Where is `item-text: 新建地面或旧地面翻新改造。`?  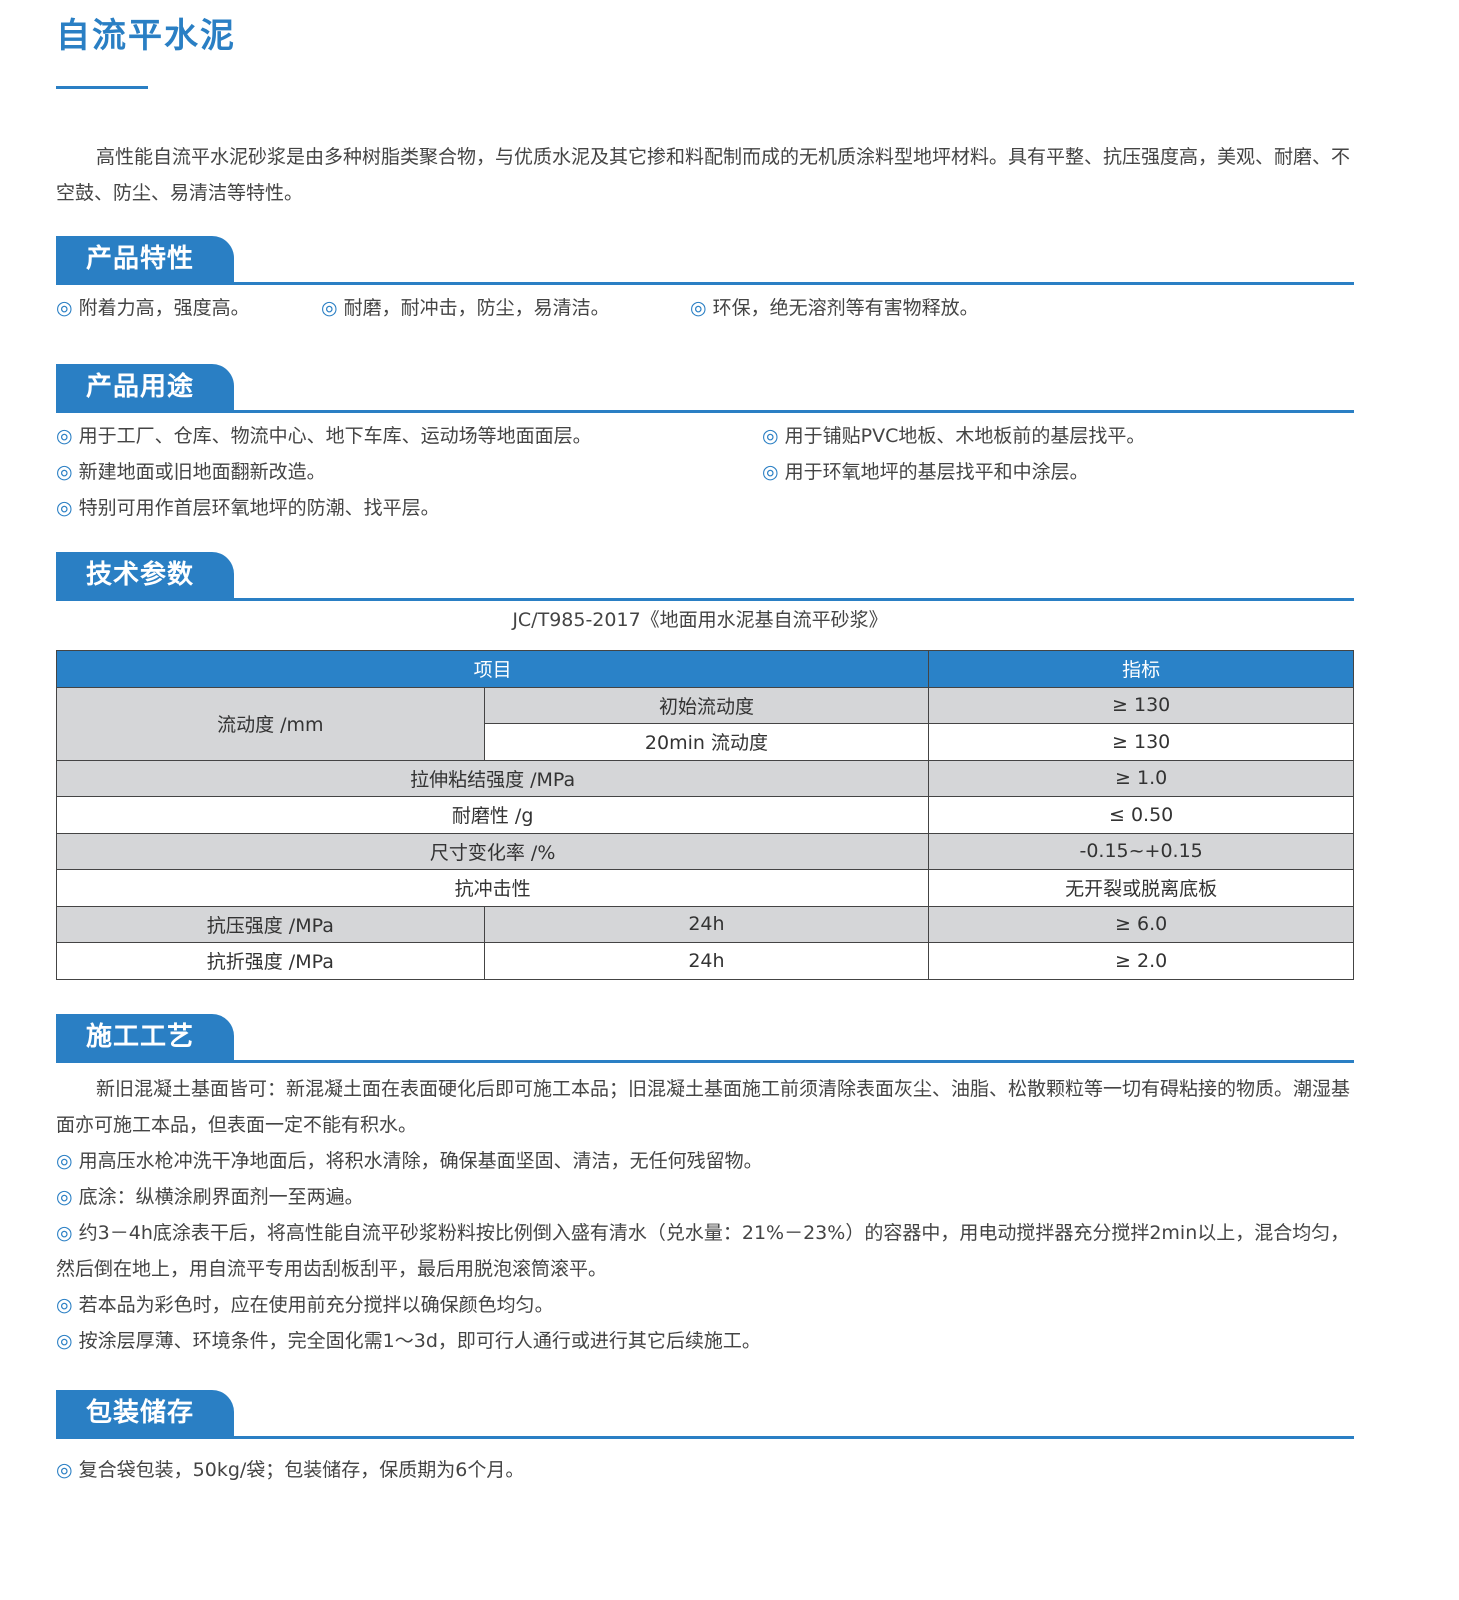
item-text: 新建地面或旧地面翻新改造。 is located at coordinates (202, 472).